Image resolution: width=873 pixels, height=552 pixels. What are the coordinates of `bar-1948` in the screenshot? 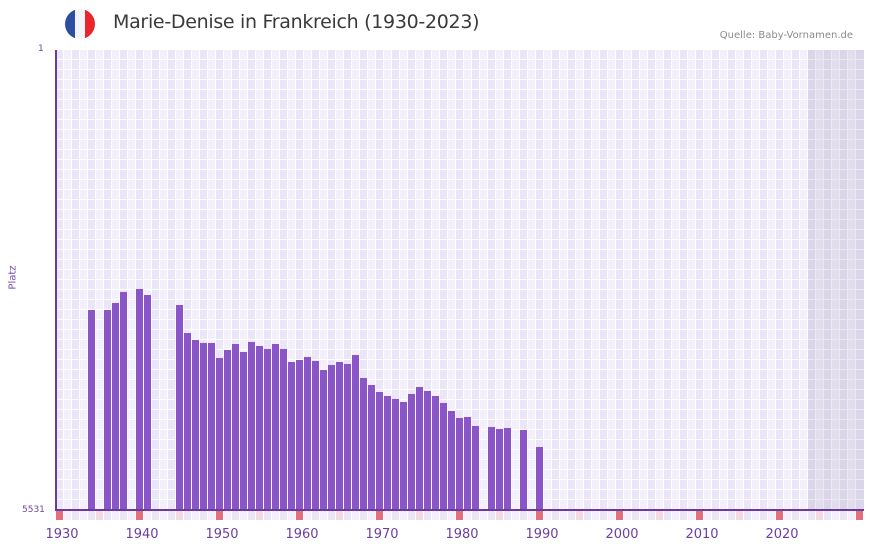 It's located at (203, 426).